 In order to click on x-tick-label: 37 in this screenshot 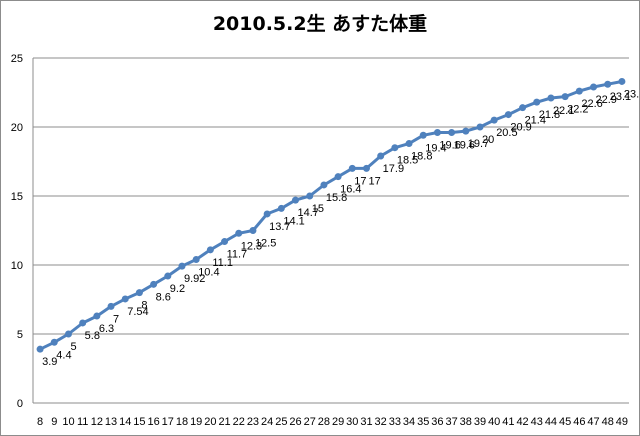, I will do `click(451, 422)`.